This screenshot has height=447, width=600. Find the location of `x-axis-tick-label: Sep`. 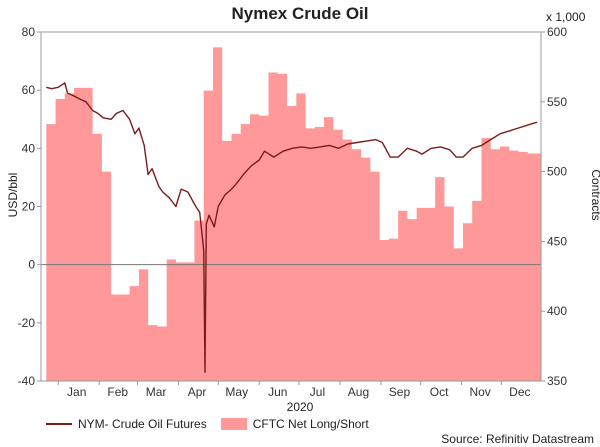

x-axis-tick-label: Sep is located at coordinates (400, 392).